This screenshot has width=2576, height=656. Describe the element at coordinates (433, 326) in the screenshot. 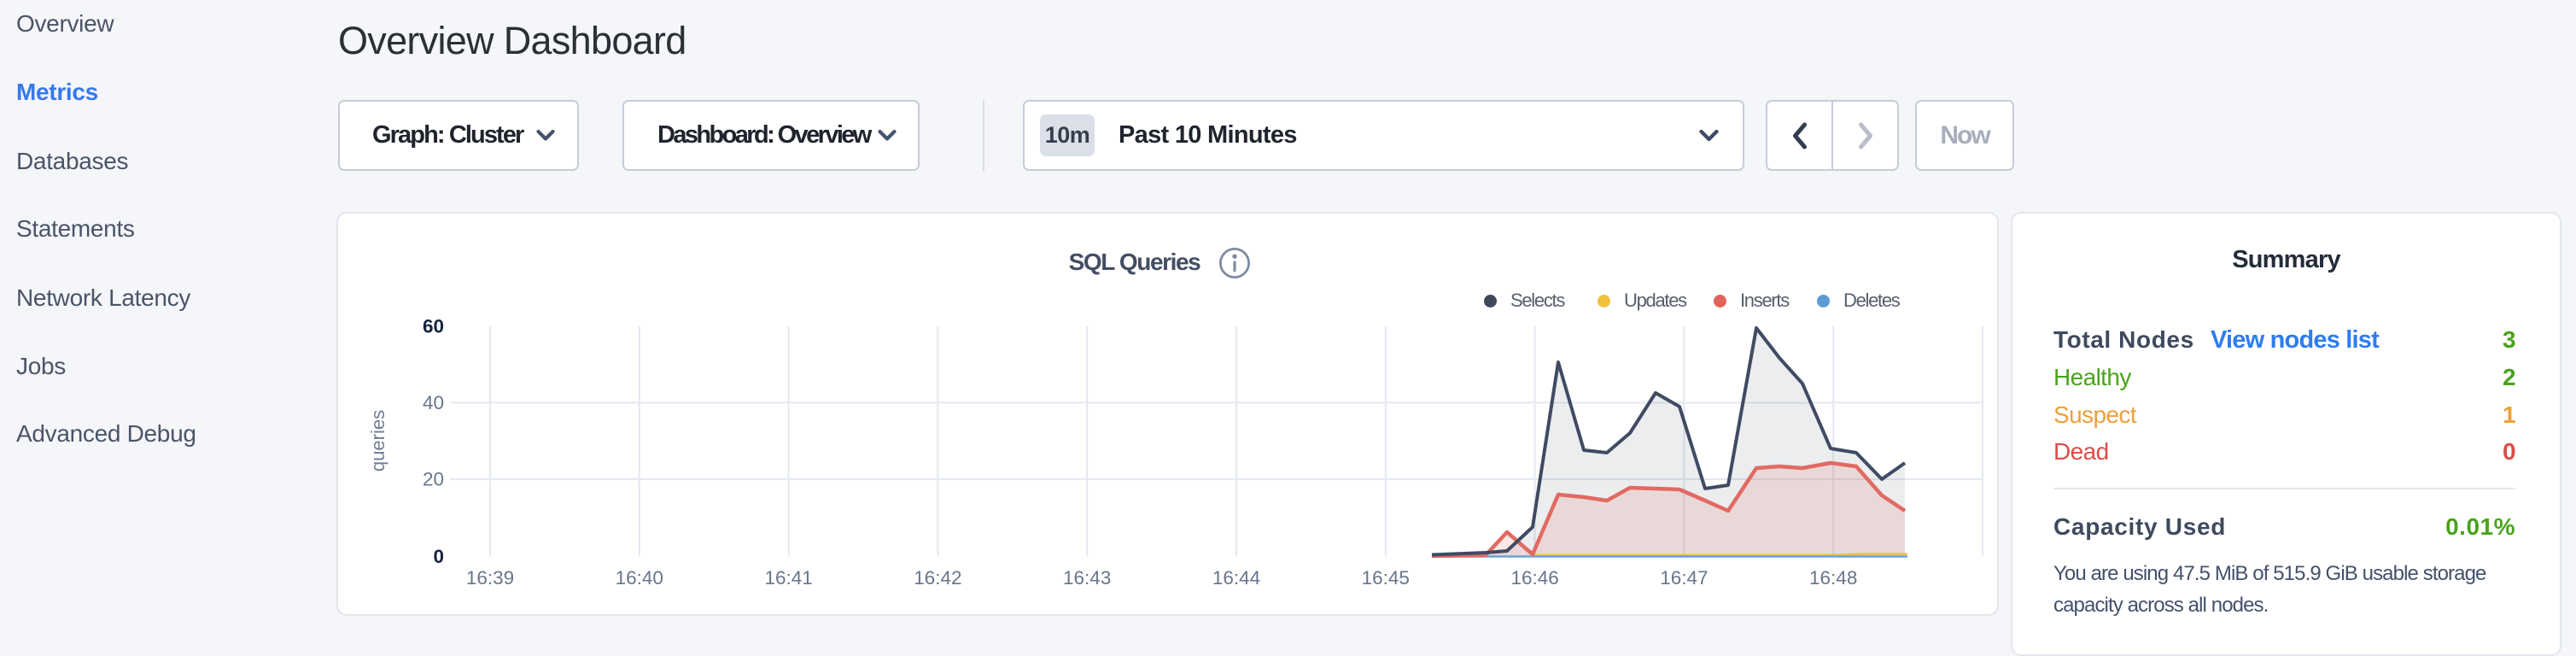

I see `svg-text: 60` at that location.